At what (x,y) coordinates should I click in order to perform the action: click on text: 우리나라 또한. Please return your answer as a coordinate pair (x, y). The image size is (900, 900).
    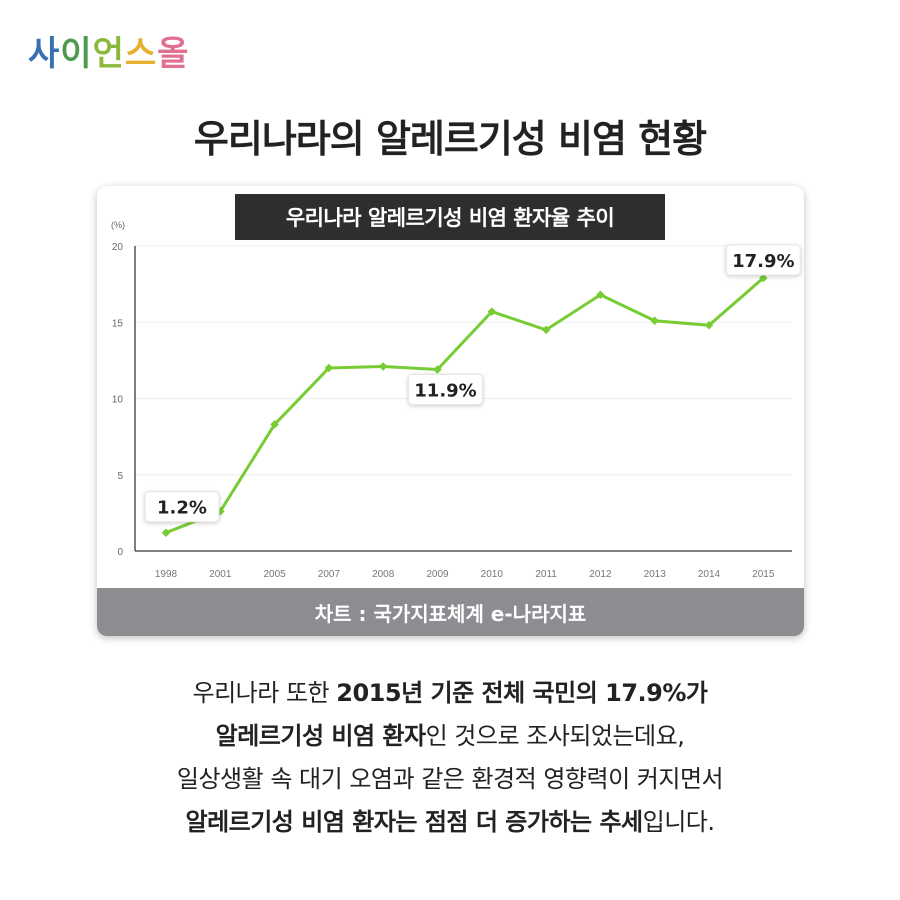
    Looking at the image, I should click on (264, 693).